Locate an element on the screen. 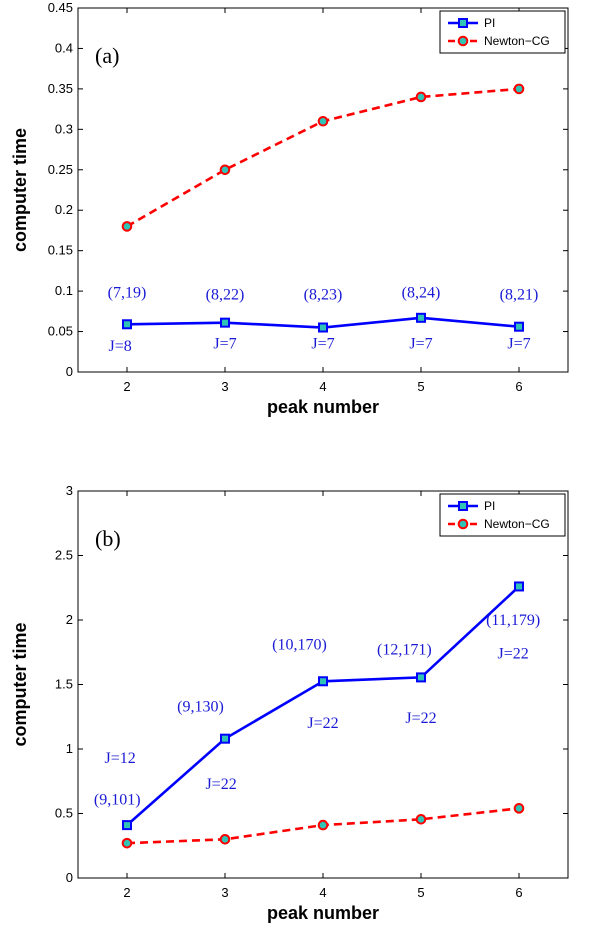 The image size is (596, 930). y-tick-label: 0.25 is located at coordinates (60, 169).